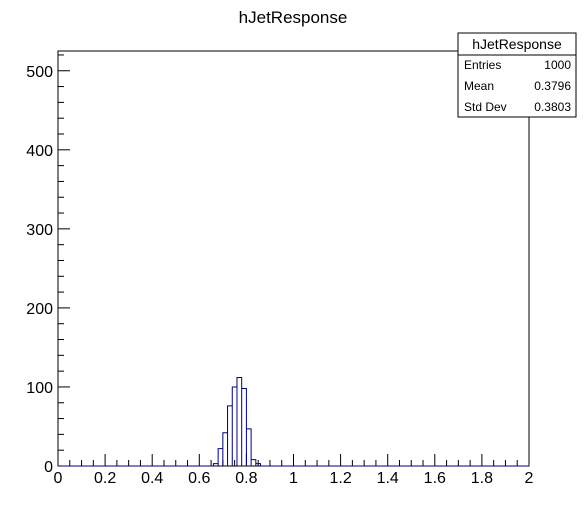 This screenshot has width=588, height=522. Describe the element at coordinates (552, 107) in the screenshot. I see `stats-stddev-value: 0.3803` at that location.